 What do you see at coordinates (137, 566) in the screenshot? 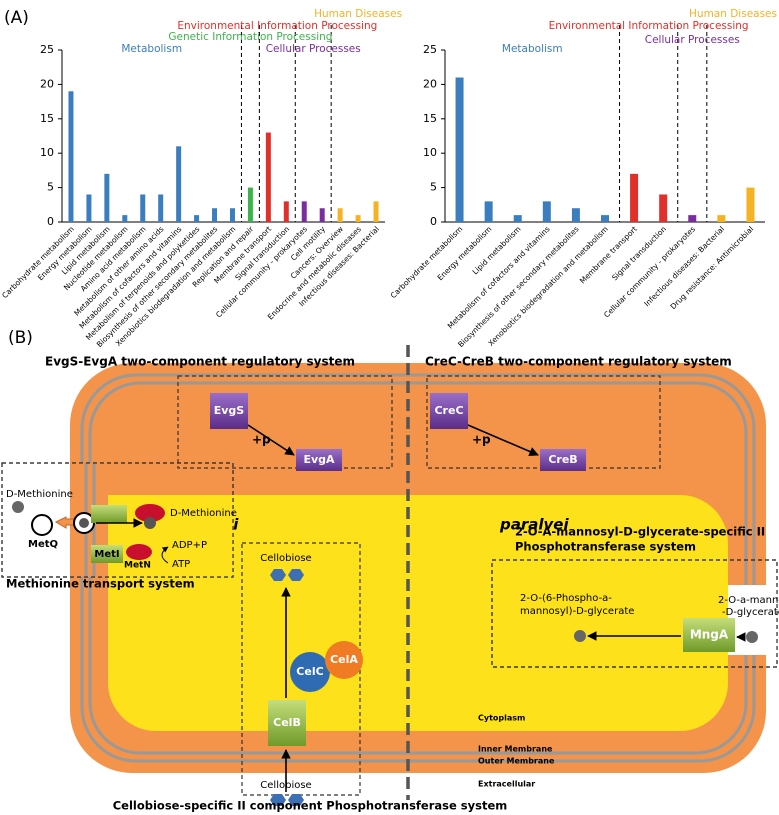
I see `protein-label: MetN` at bounding box center [137, 566].